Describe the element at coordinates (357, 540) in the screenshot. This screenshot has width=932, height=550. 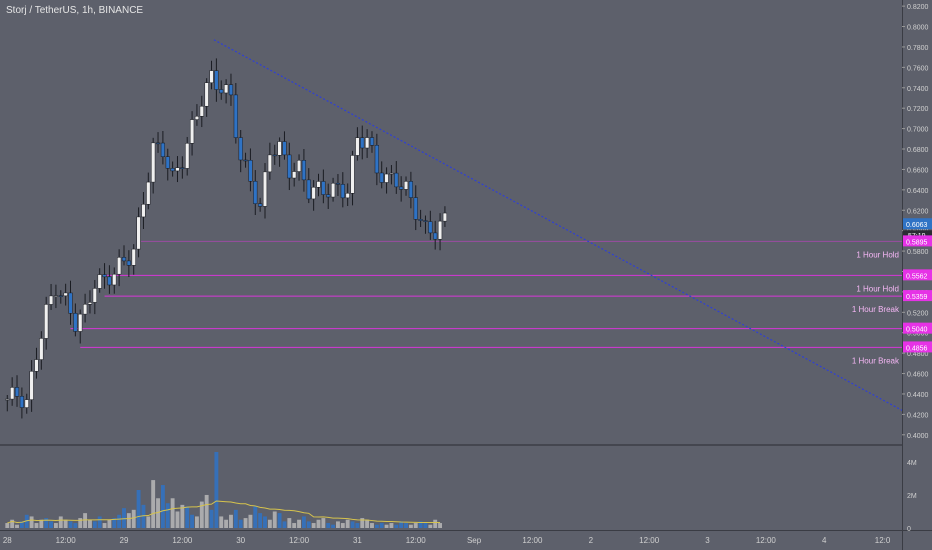
I see `time-label: 31` at that location.